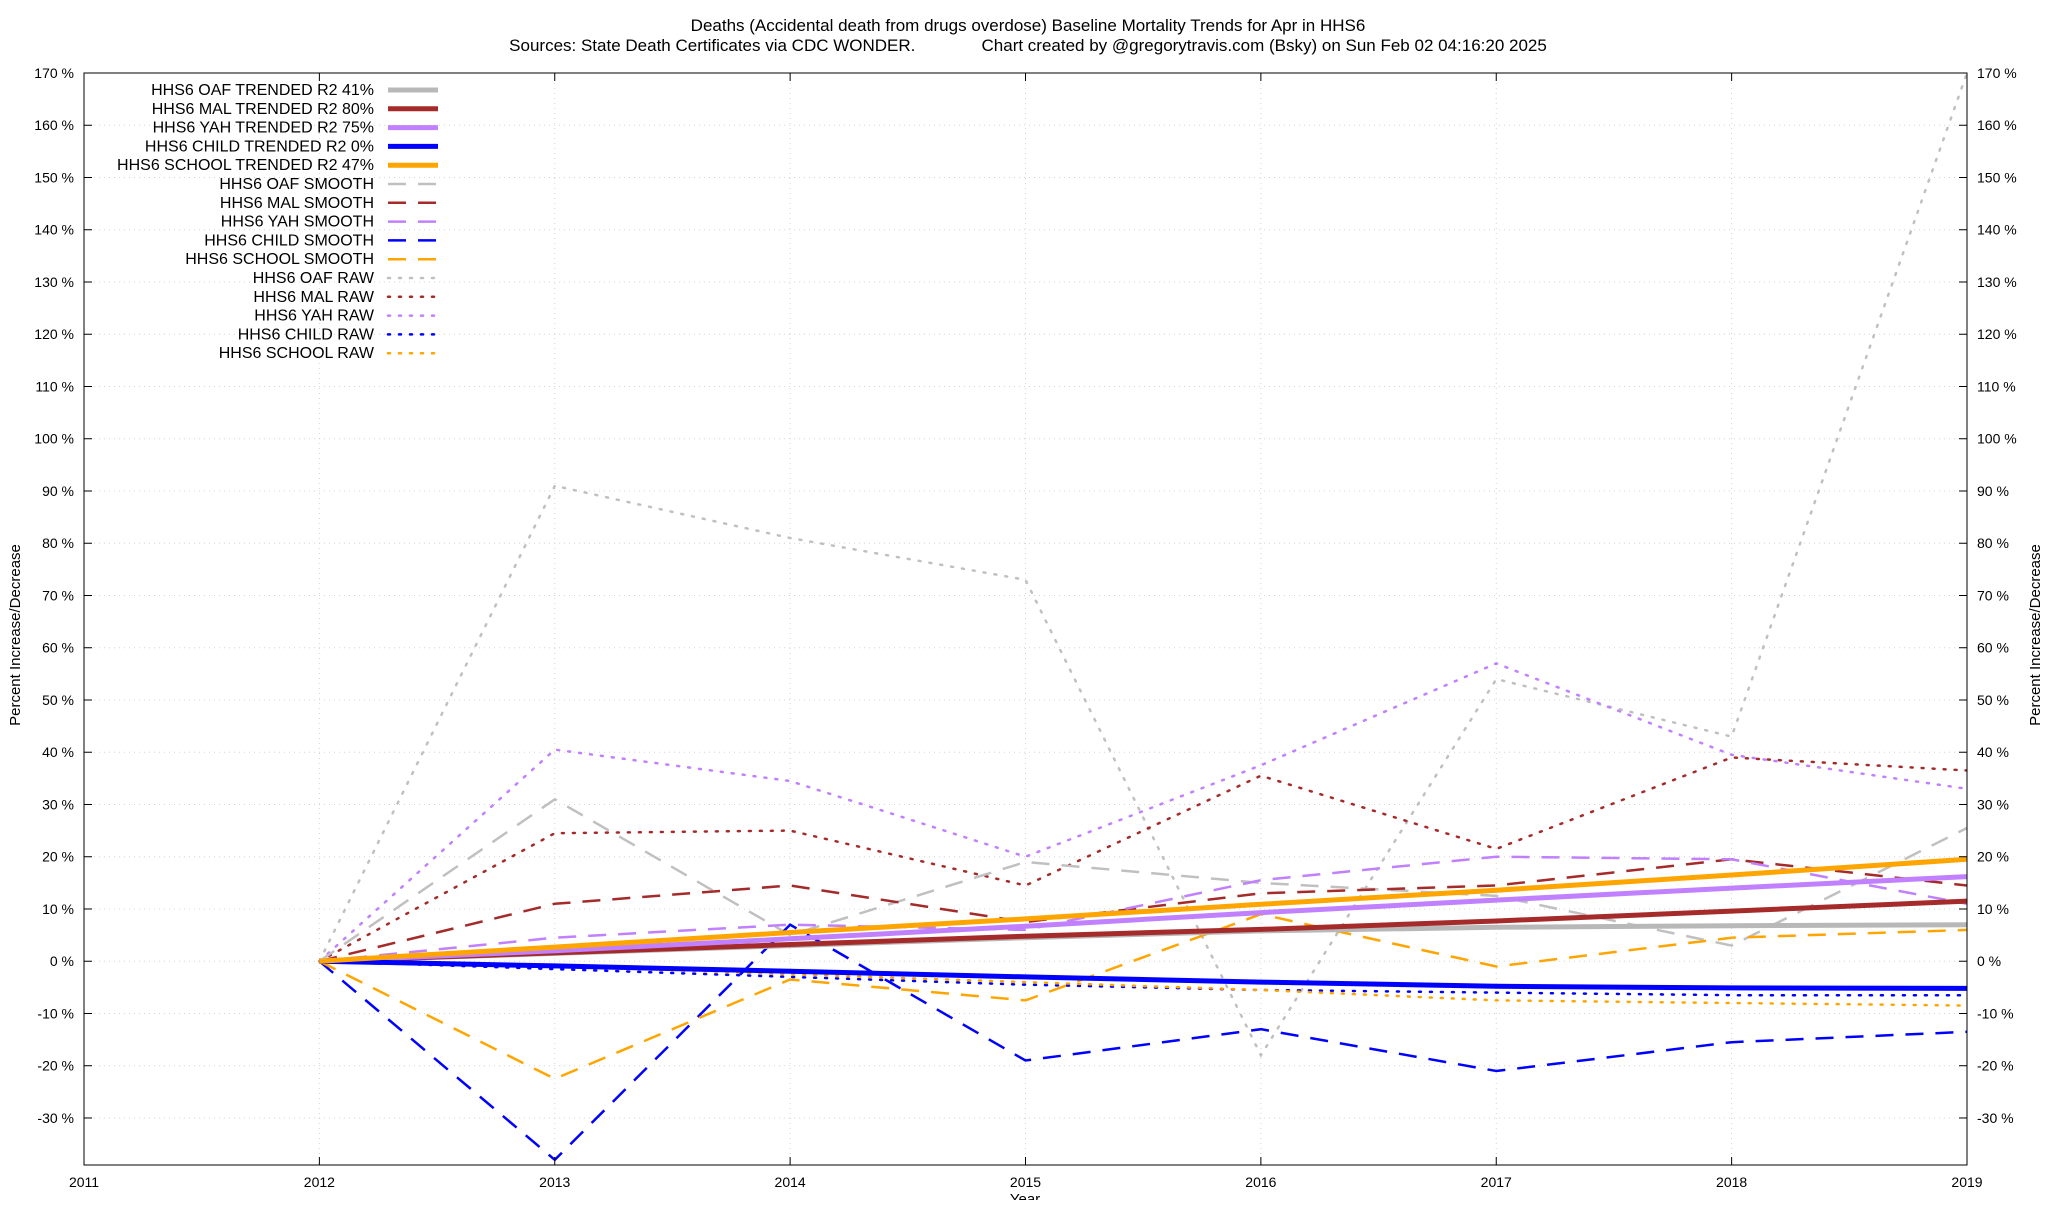  Describe the element at coordinates (58, 648) in the screenshot. I see `y-tick-label: 60 %` at that location.